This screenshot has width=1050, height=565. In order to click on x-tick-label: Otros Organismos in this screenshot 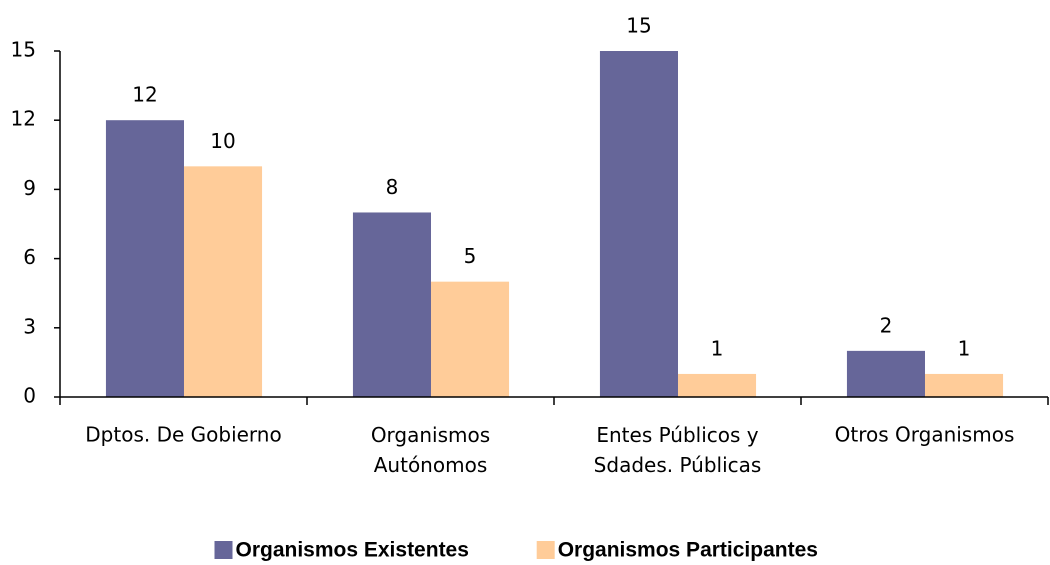, I will do `click(925, 435)`.